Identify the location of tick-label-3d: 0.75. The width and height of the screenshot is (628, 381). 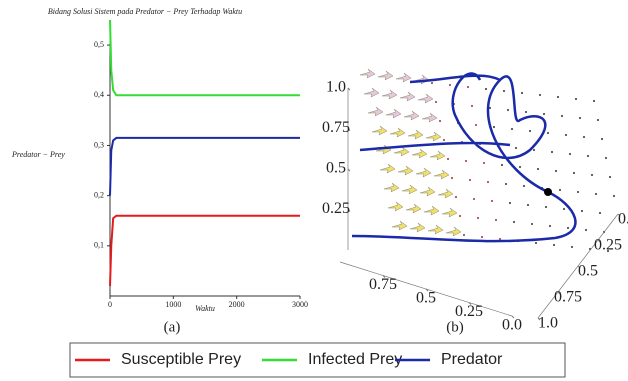
(383, 284).